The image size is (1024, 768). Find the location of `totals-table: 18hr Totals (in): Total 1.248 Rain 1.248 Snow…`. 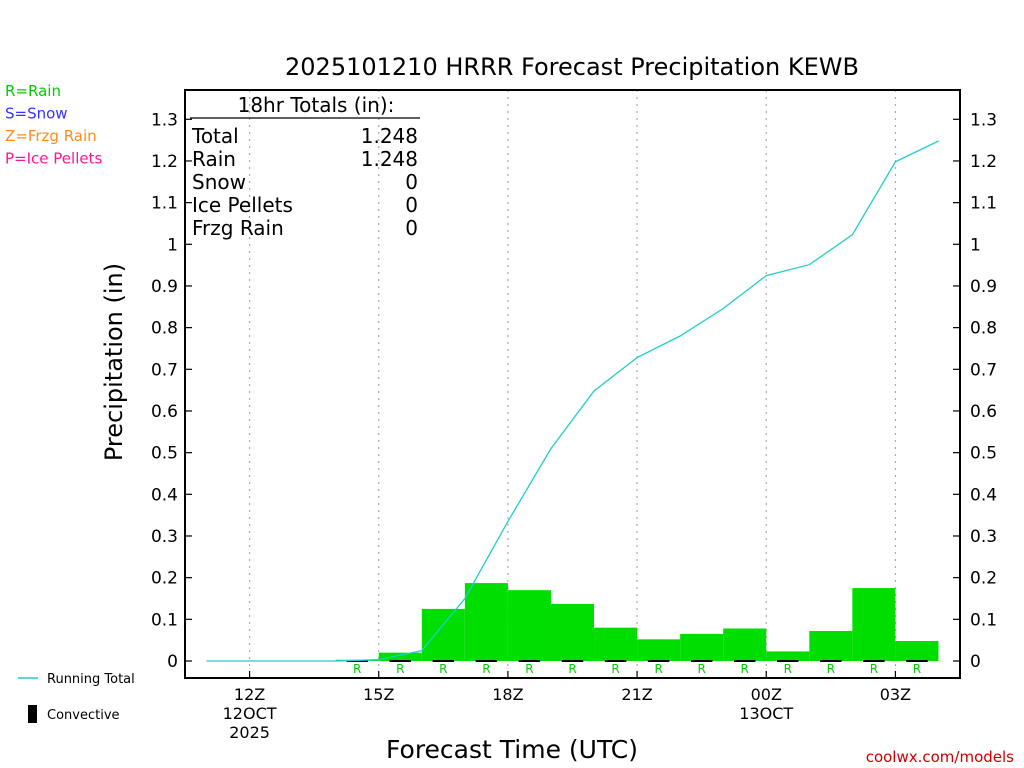

totals-table: 18hr Totals (in): Total 1.248 Rain 1.248 Snow… is located at coordinates (305, 166).